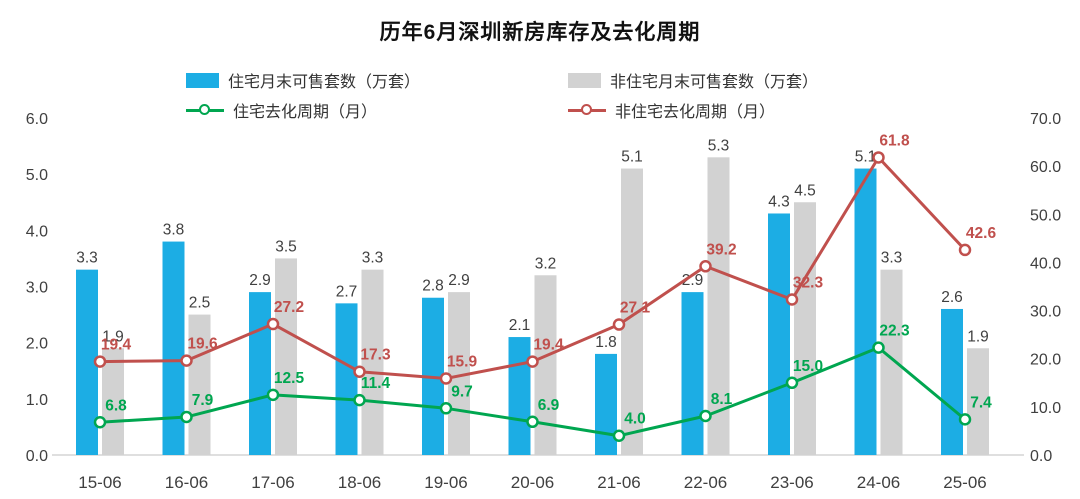 This screenshot has width=1080, height=499. Describe the element at coordinates (324, 82) in the screenshot. I see `legend-label-residential-stock: 住宅月末可售套数（万套）` at that location.